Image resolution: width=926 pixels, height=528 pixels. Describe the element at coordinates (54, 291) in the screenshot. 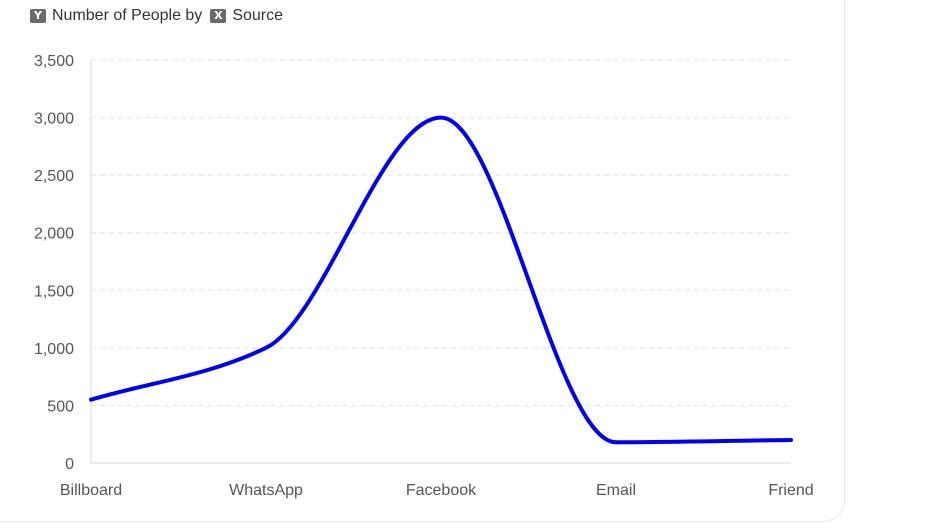

I see `y-tick-label: 1,500` at that location.